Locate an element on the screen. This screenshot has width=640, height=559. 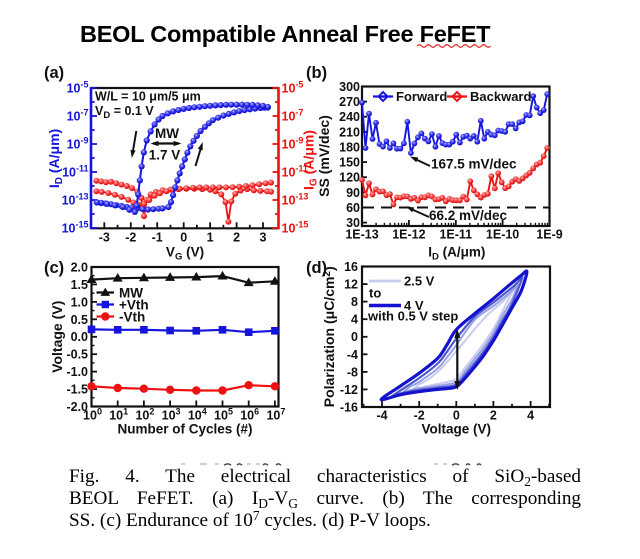
svg-text: 1E-13 is located at coordinates (361, 235).